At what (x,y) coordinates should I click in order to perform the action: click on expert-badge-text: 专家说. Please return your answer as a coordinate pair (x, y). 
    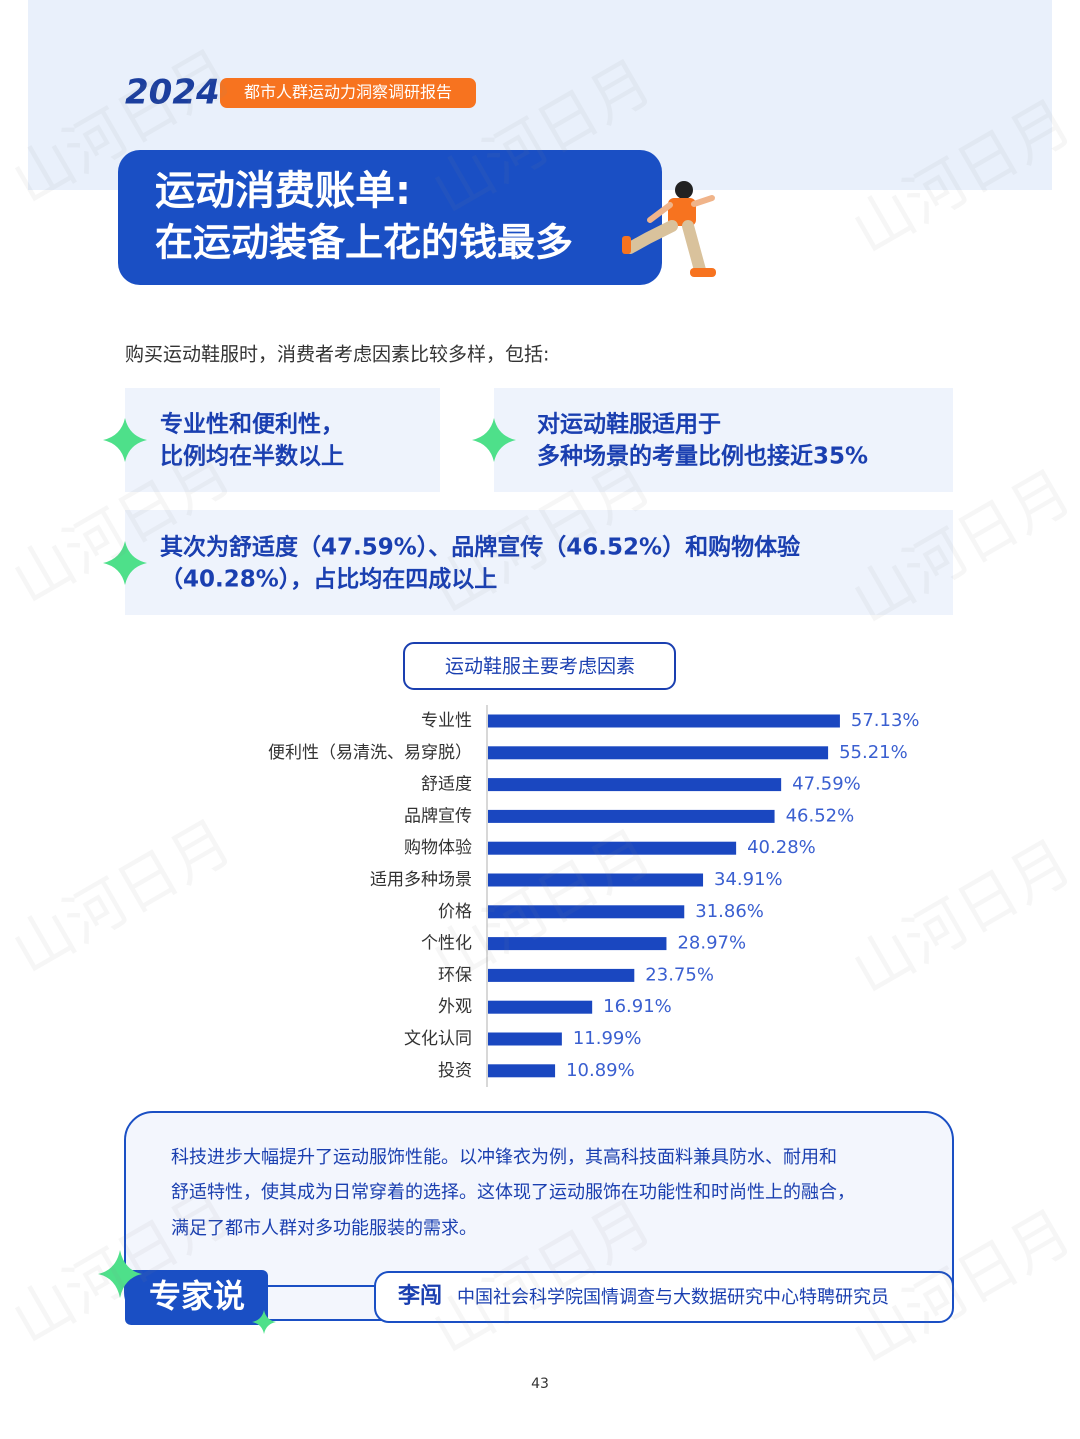
    Looking at the image, I should click on (197, 1296).